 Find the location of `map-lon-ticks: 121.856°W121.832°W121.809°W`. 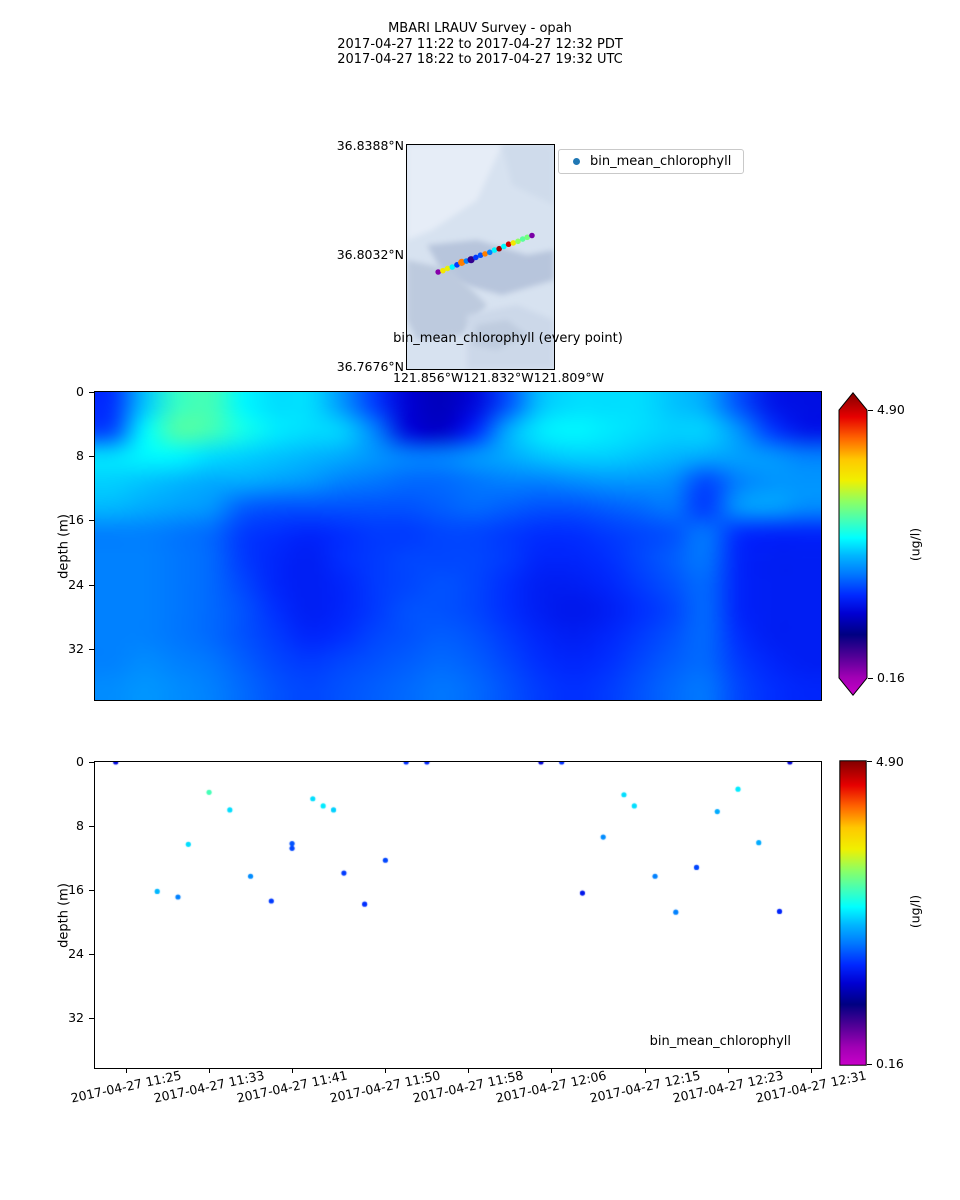

map-lon-ticks: 121.856°W121.832°W121.809°W is located at coordinates (498, 377).